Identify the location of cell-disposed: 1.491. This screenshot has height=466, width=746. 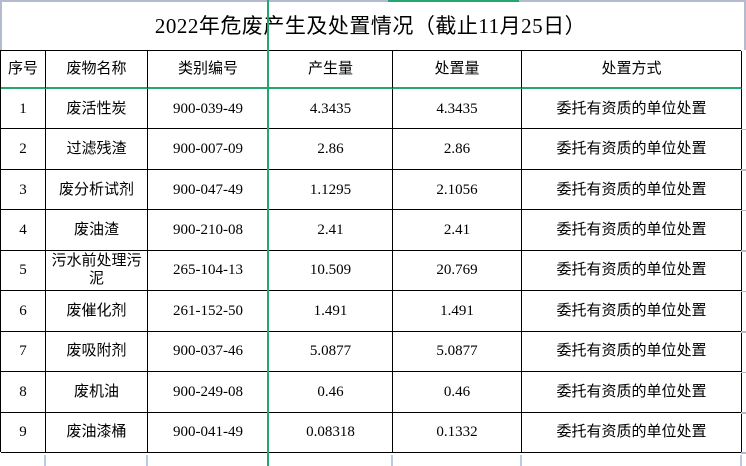
(457, 311).